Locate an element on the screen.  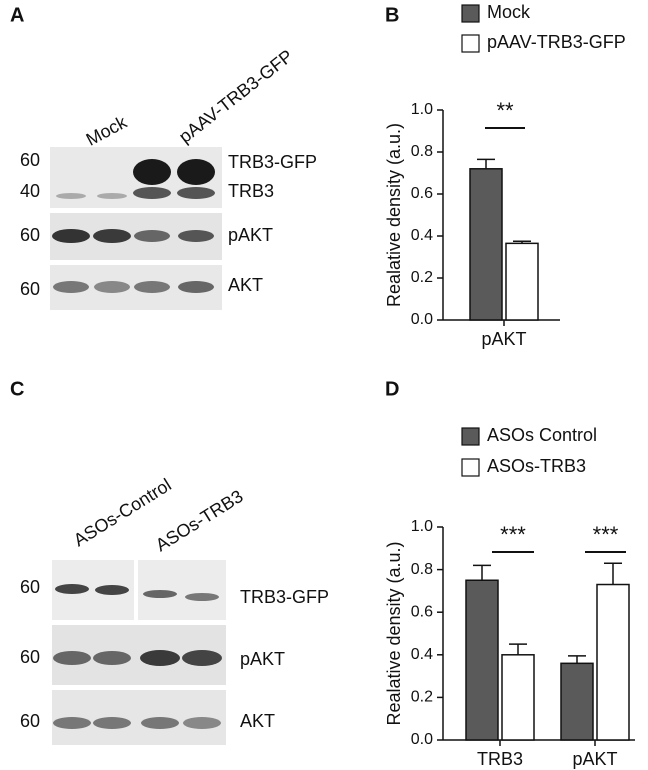
legend-label: Mock is located at coordinates (509, 12).